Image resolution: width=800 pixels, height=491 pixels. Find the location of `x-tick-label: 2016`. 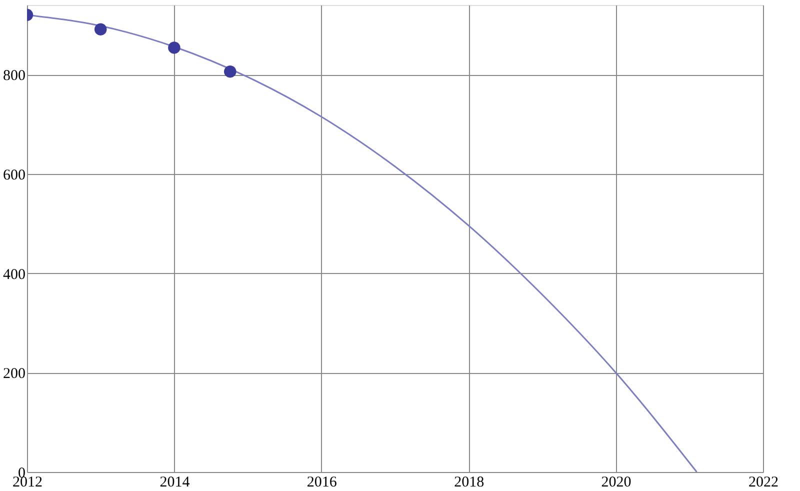

x-tick-label: 2016 is located at coordinates (322, 482).